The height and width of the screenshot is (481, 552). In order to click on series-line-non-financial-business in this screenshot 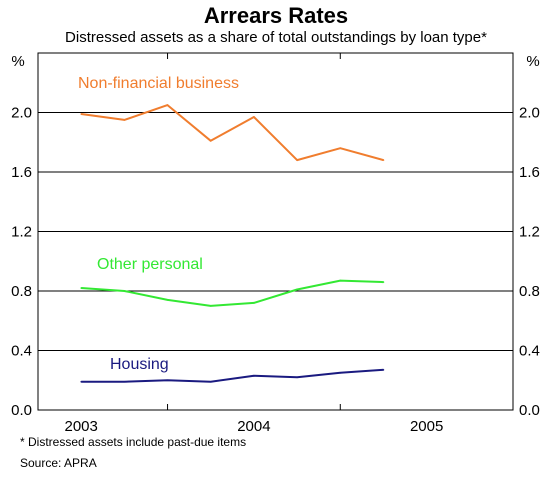, I will do `click(232, 132)`.